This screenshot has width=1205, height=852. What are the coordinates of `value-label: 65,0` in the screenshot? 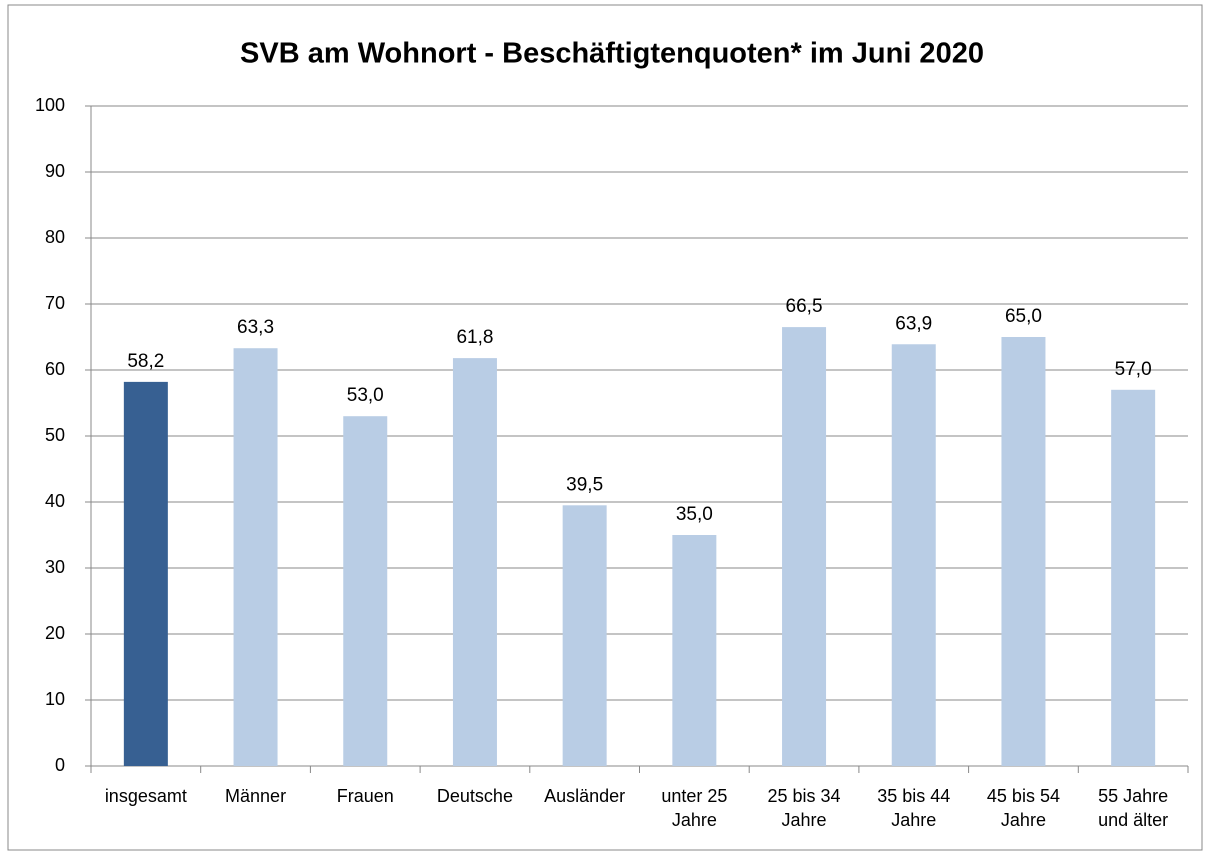 It's located at (1023, 316).